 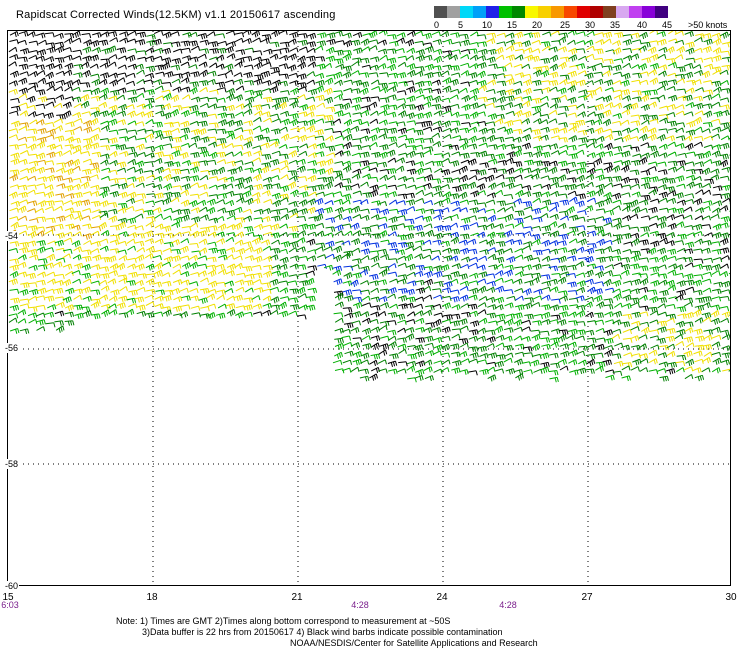 I want to click on legend-label: 30, so click(x=590, y=25).